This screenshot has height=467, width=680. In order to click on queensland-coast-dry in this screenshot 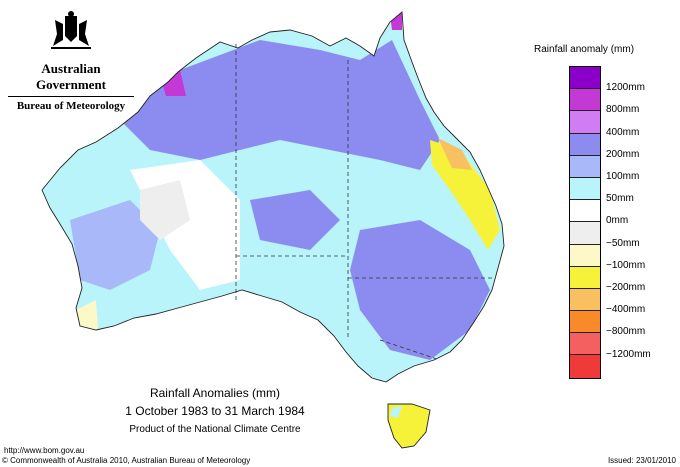, I will do `click(465, 195)`.